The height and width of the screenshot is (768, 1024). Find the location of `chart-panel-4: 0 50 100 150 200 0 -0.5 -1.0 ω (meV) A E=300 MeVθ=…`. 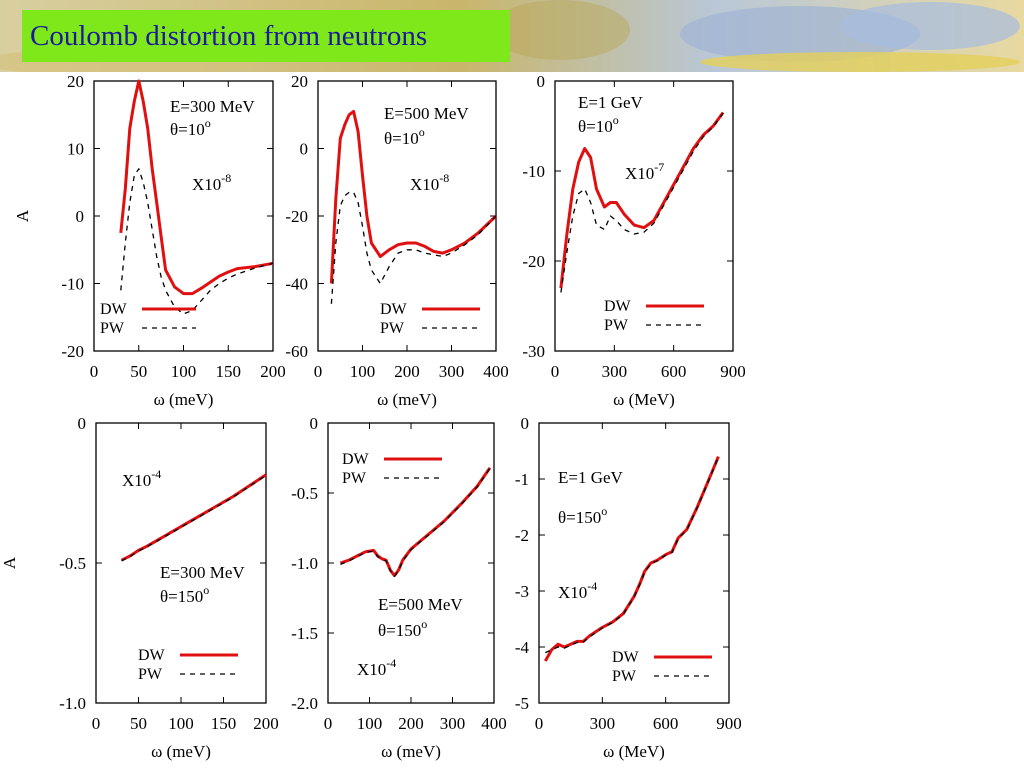

chart-panel-4: 0 50 100 150 200 0 -0.5 -1.0 ω (meV) A E=300 MeVθ=… is located at coordinates (139, 587).